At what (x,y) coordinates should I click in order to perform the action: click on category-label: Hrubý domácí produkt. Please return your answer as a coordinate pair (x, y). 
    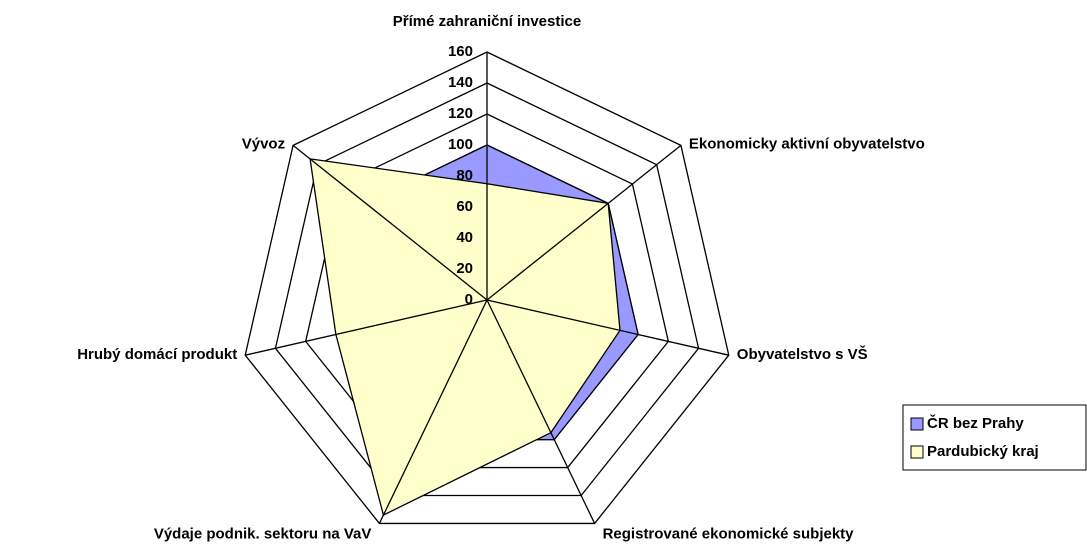
    Looking at the image, I should click on (157, 354).